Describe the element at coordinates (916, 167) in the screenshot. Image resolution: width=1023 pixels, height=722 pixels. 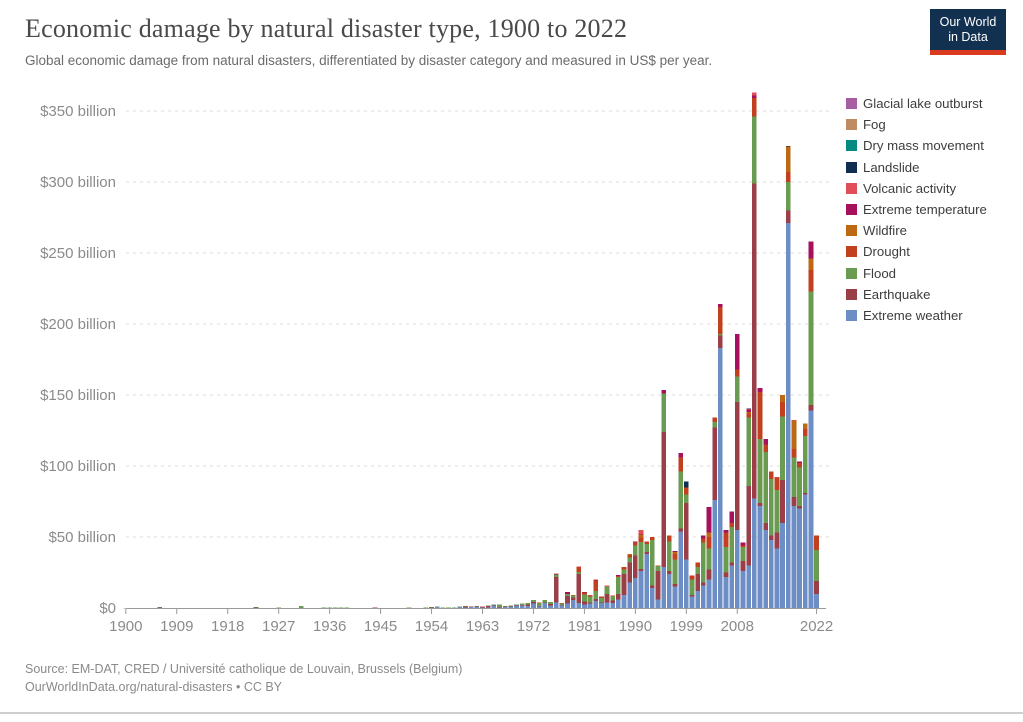
I see `legend-item: Landslide` at that location.